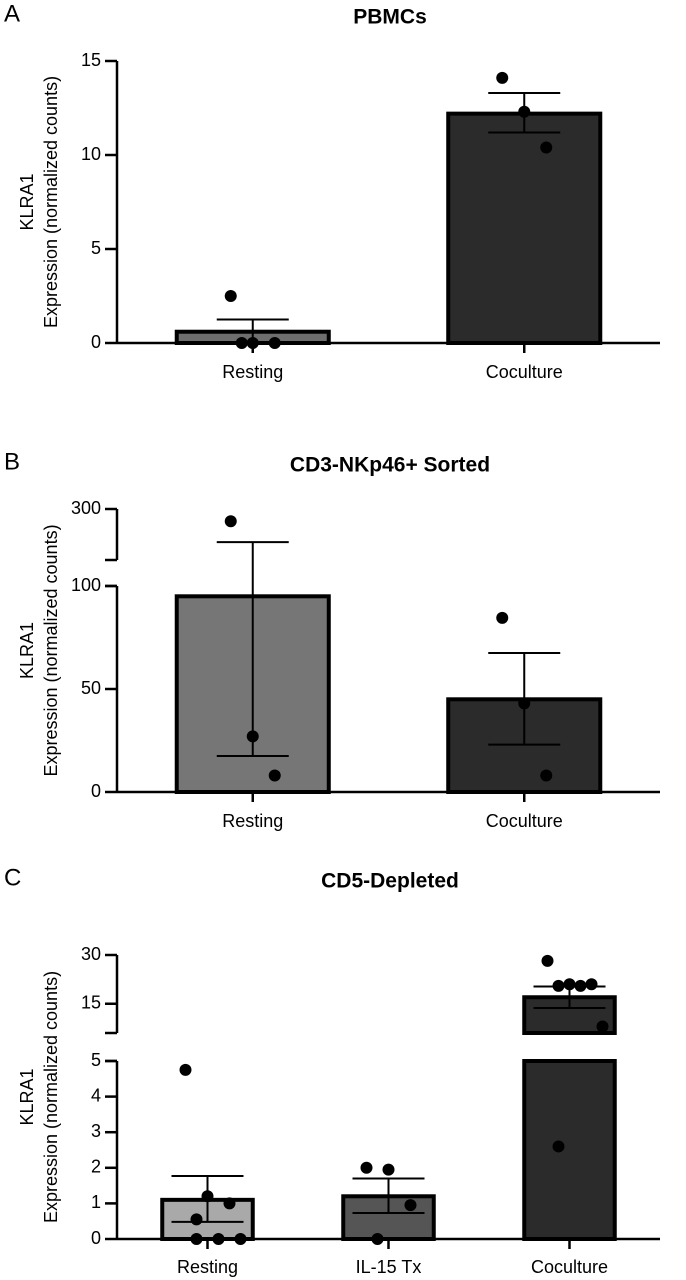  Describe the element at coordinates (390, 465) in the screenshot. I see `chart-title: CD3-NKp46+ Sorted` at that location.